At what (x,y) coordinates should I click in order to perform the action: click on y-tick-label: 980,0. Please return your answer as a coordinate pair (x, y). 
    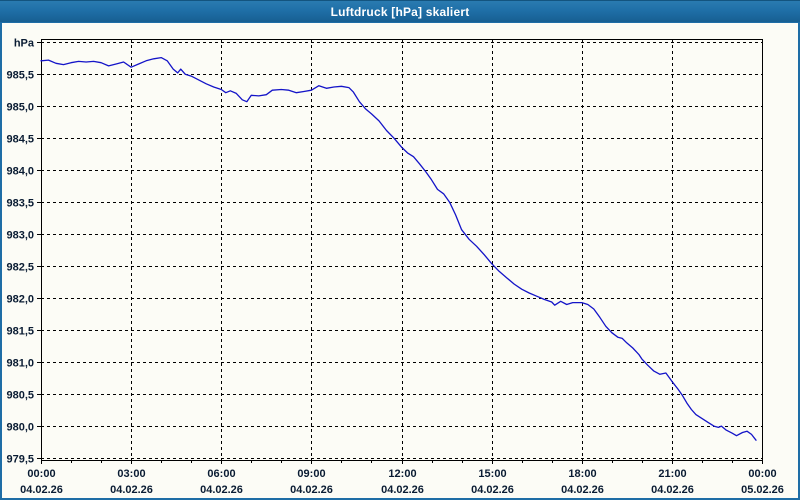
    Looking at the image, I should click on (20, 428).